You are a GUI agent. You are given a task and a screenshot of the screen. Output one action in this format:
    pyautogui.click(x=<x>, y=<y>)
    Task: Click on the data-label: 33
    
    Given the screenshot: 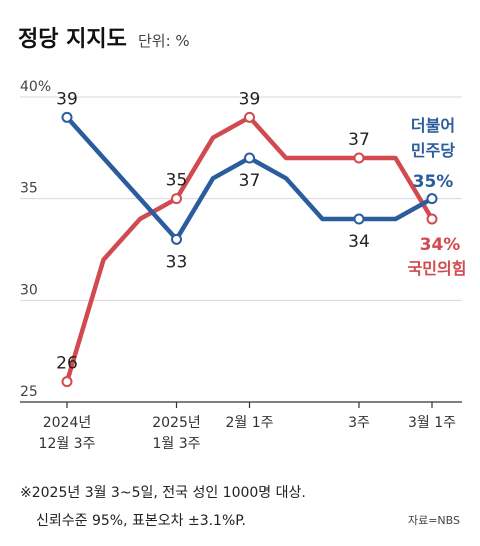 What is the action you would take?
    pyautogui.click(x=177, y=262)
    